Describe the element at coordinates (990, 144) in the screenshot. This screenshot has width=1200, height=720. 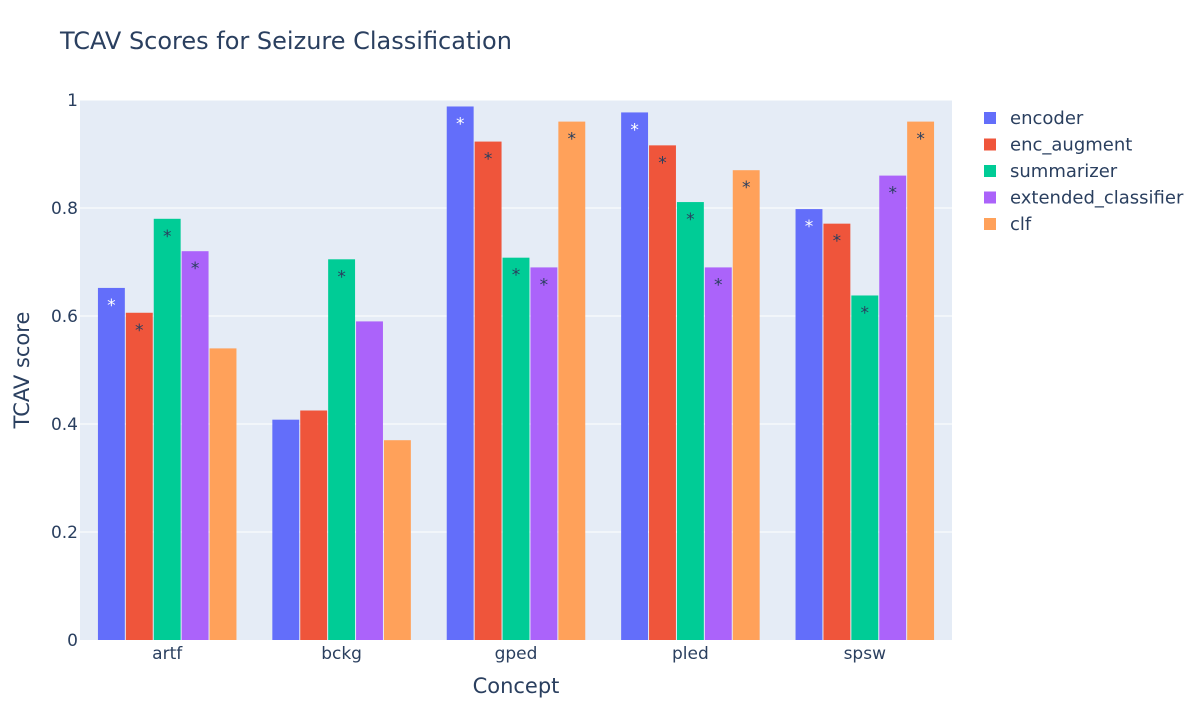
I see `legend-swatch-enc_augment` at that location.